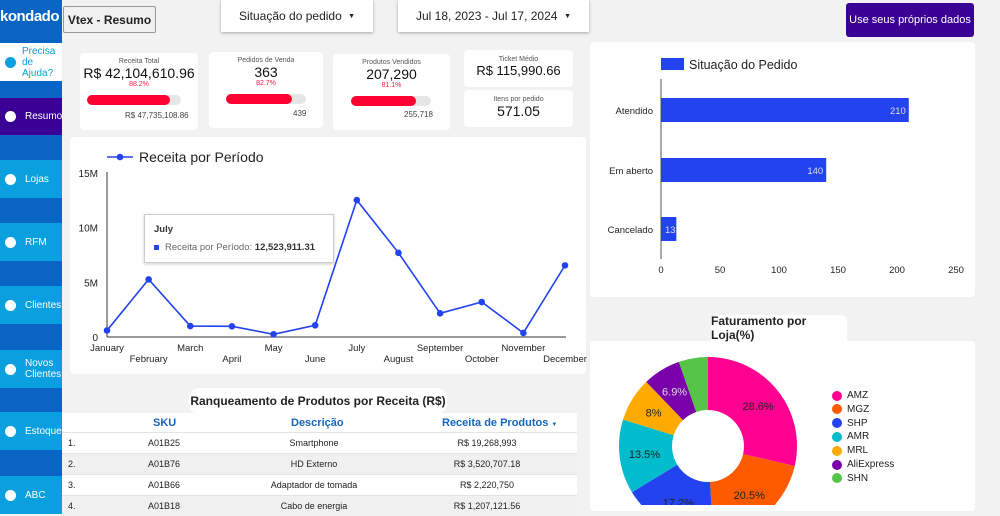 Image resolution: width=1000 pixels, height=516 pixels. I want to click on x-tick-label: 100, so click(779, 270).